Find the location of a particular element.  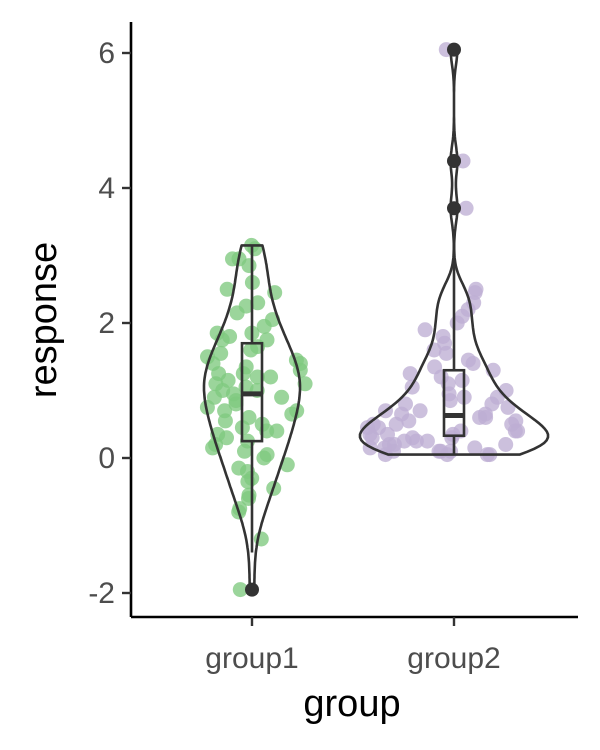

y-tick-label: 6 is located at coordinates (106, 53).